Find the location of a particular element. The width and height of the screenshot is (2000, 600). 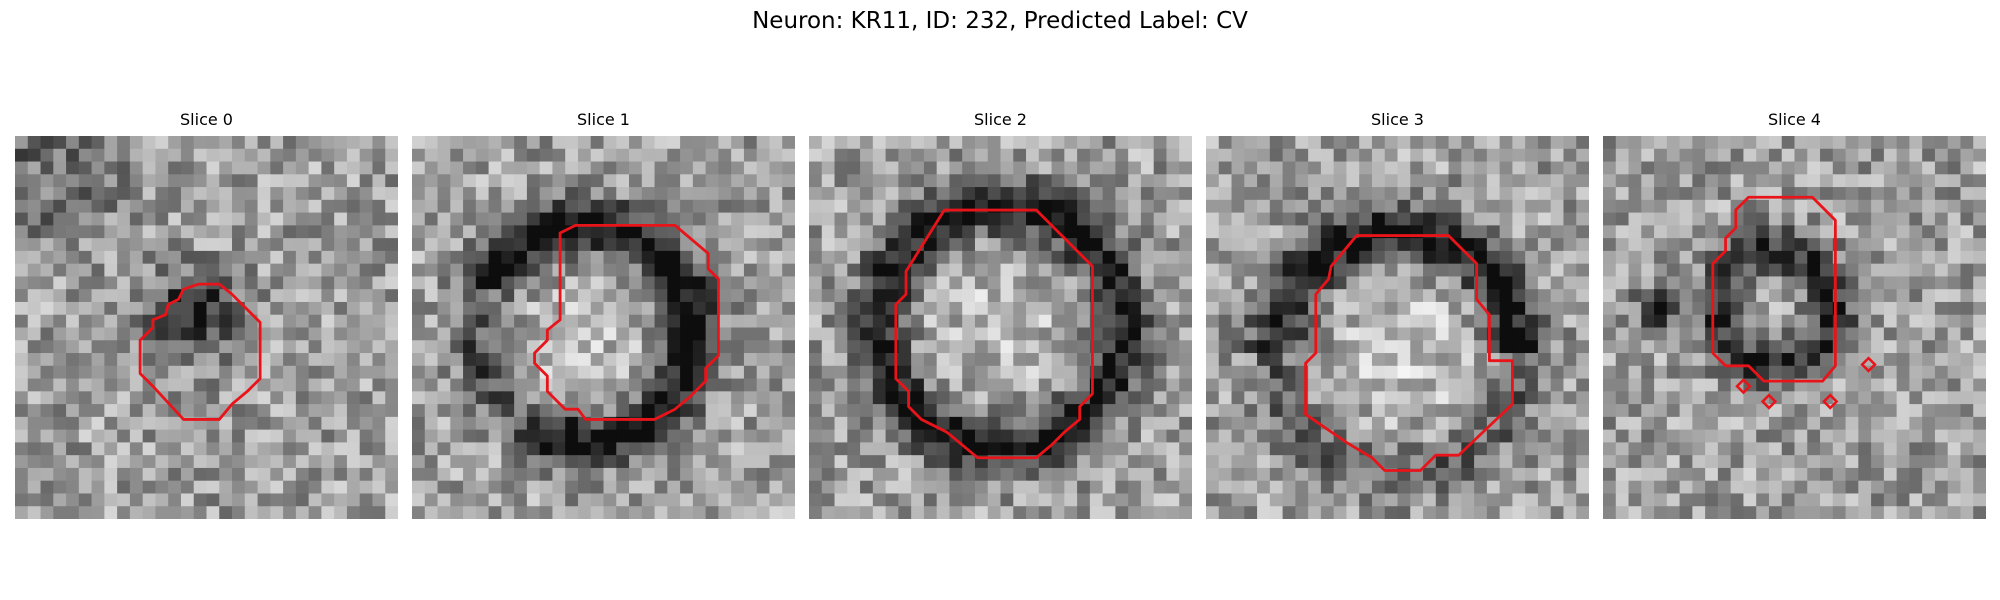

slice-panel-3: Slice 3 is located at coordinates (1397, 313).